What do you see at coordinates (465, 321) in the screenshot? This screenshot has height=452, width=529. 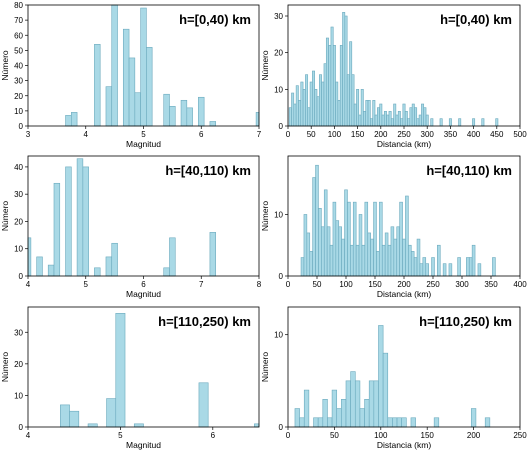 I see `panel-title: h=[110,250) km` at bounding box center [465, 321].